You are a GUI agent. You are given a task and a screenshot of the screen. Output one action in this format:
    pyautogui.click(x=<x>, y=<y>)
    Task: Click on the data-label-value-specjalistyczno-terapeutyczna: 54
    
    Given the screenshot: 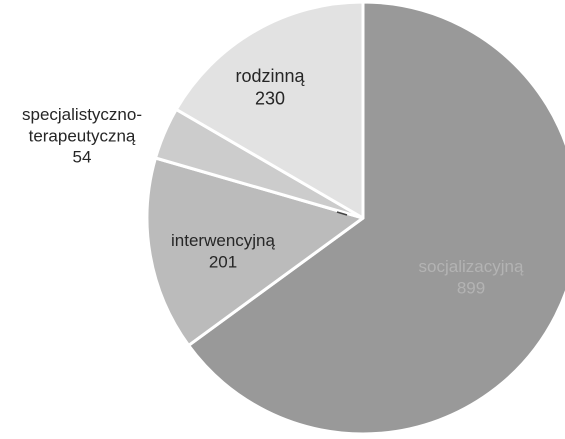 What is the action you would take?
    pyautogui.click(x=82, y=157)
    